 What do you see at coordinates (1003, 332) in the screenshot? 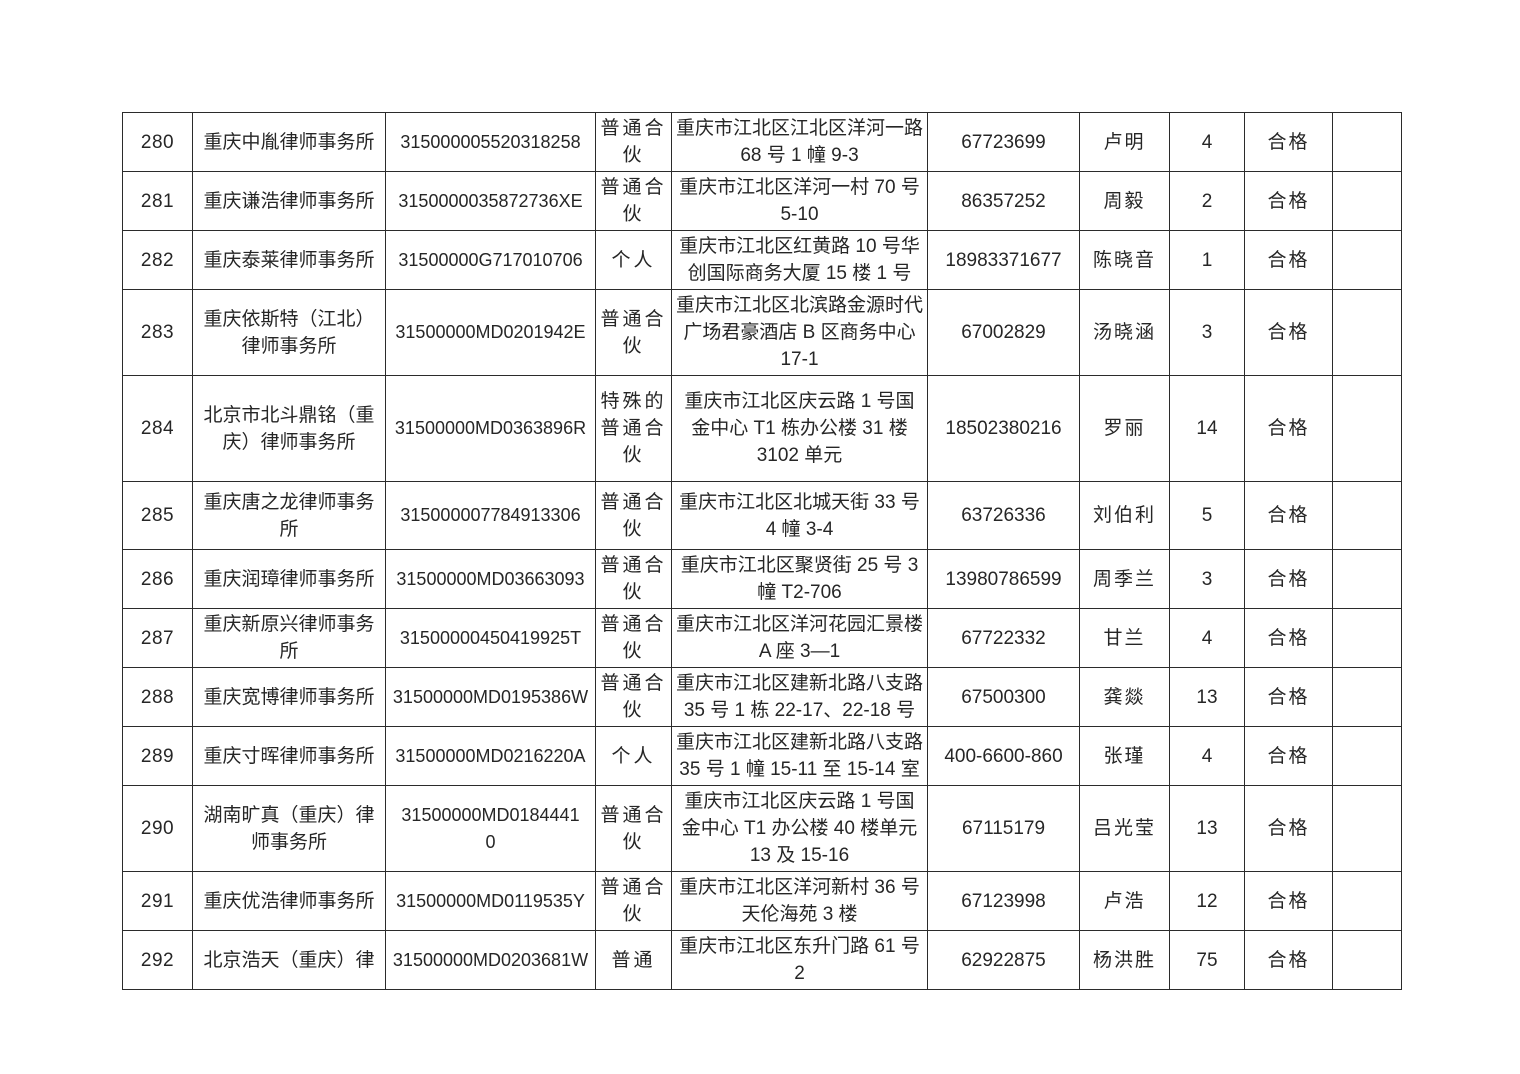
I see `cell-phone-number: 67002829` at bounding box center [1003, 332].